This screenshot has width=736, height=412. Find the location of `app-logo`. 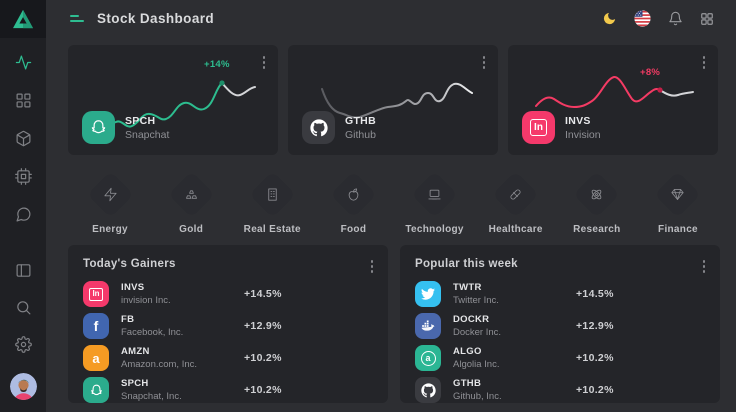

app-logo is located at coordinates (23, 19).